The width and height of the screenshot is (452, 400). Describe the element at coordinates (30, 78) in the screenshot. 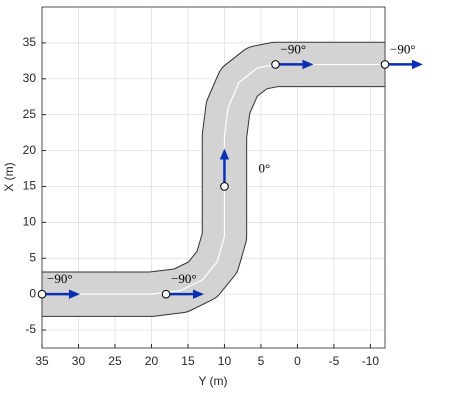

I see `y-tick-label: 30` at that location.